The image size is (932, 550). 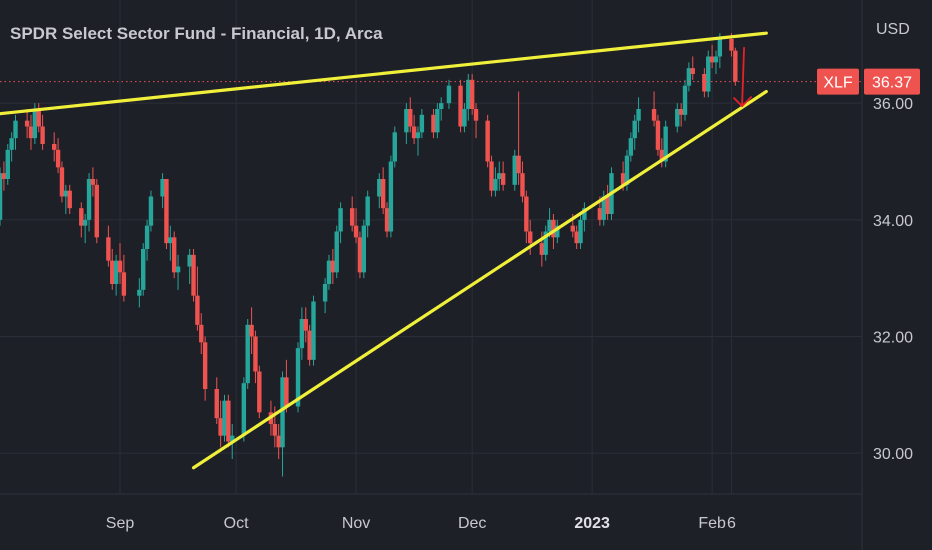 I want to click on last-price-label: 36.37, so click(x=892, y=83).